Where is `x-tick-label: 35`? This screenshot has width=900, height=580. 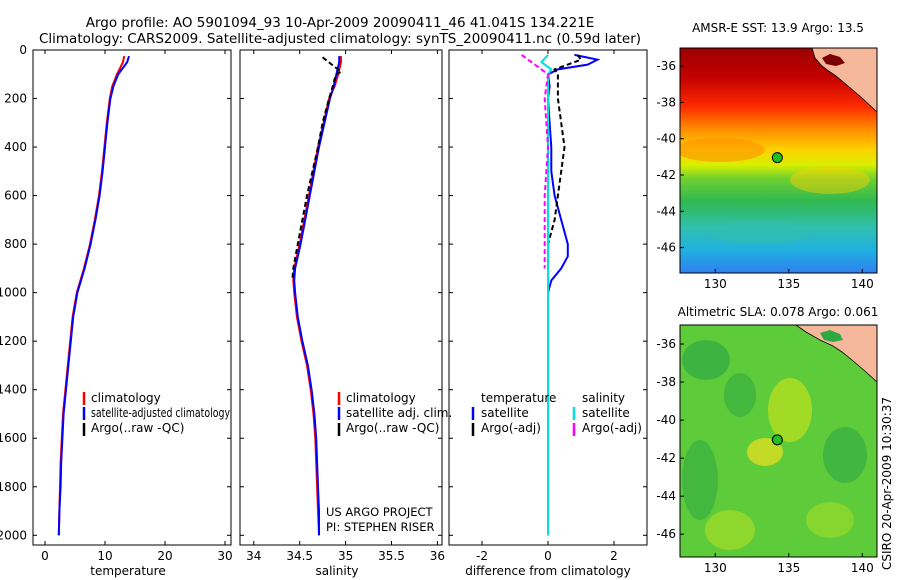
x-tick-label: 35 is located at coordinates (345, 556).